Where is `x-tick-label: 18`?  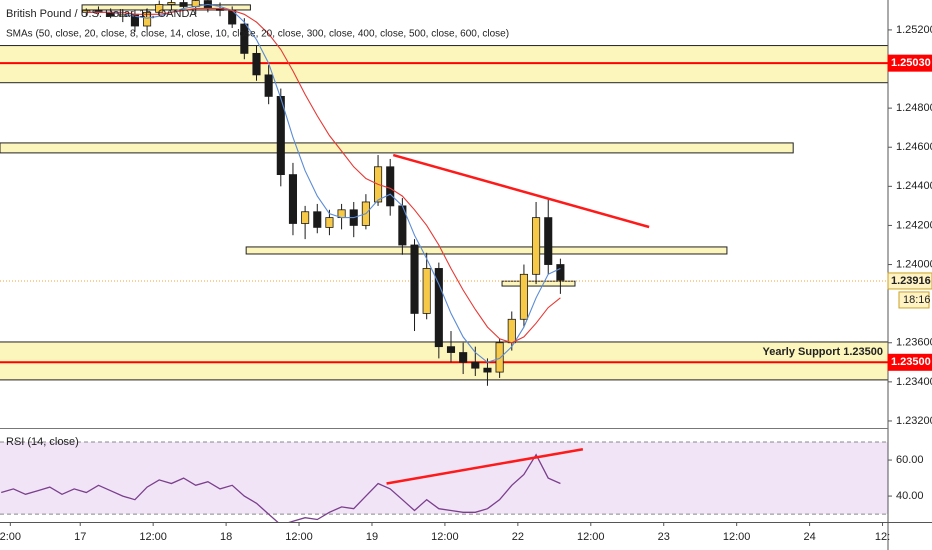 x-tick-label: 18 is located at coordinates (226, 537).